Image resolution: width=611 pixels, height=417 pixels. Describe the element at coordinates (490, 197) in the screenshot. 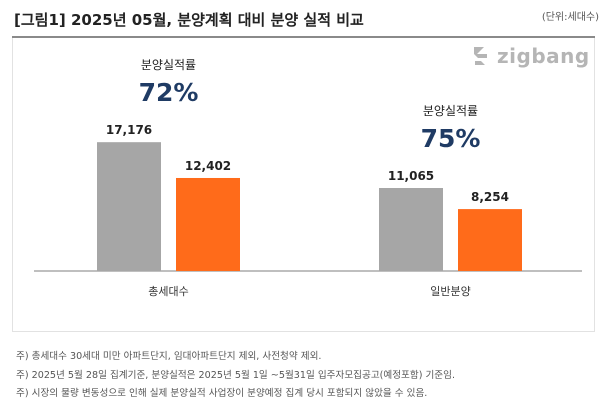

I see `value-label-2-2: 8,254` at that location.